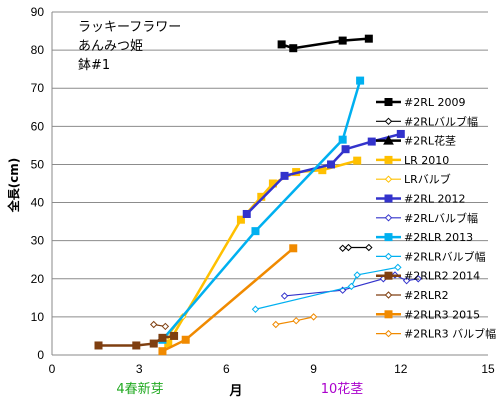  What do you see at coordinates (40, 355) in the screenshot?
I see `y-tick-label: 0` at bounding box center [40, 355].